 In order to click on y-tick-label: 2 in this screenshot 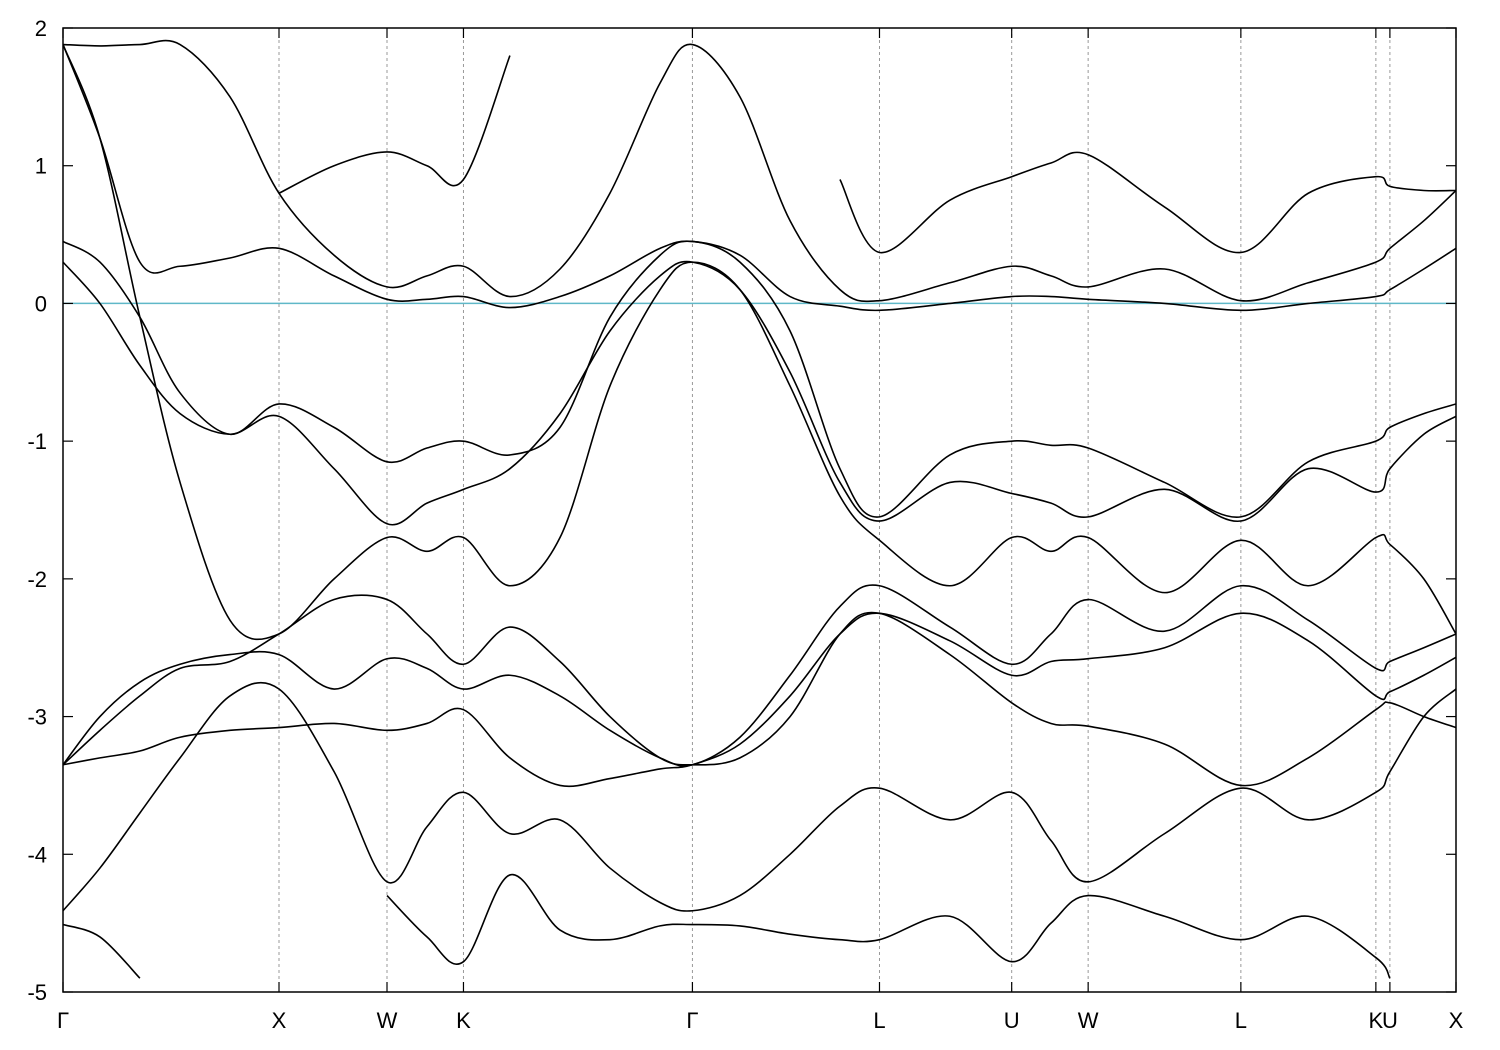, I will do `click(41, 28)`.